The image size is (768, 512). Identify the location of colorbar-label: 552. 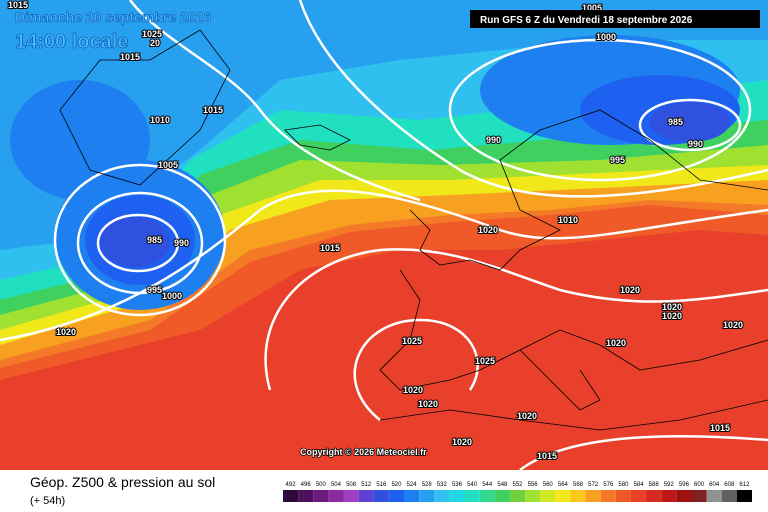
(517, 485).